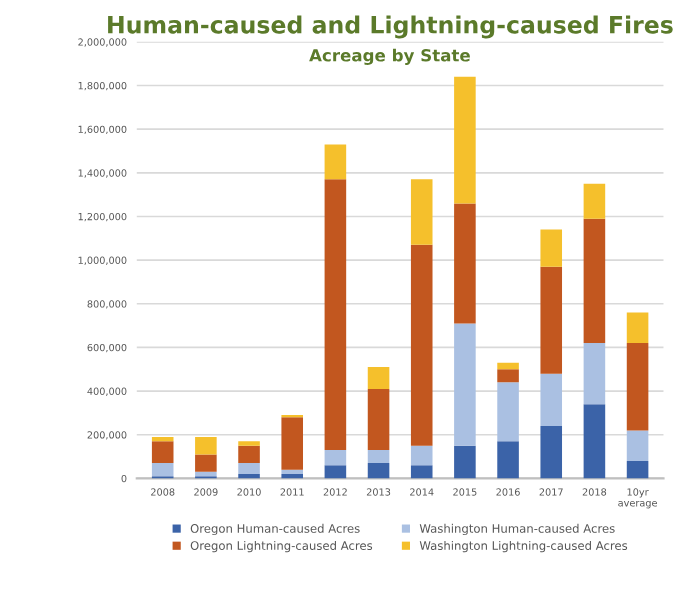 This screenshot has height=598, width=684. I want to click on chart-title: Human-caused and Lightning-caused Fires, so click(390, 27).